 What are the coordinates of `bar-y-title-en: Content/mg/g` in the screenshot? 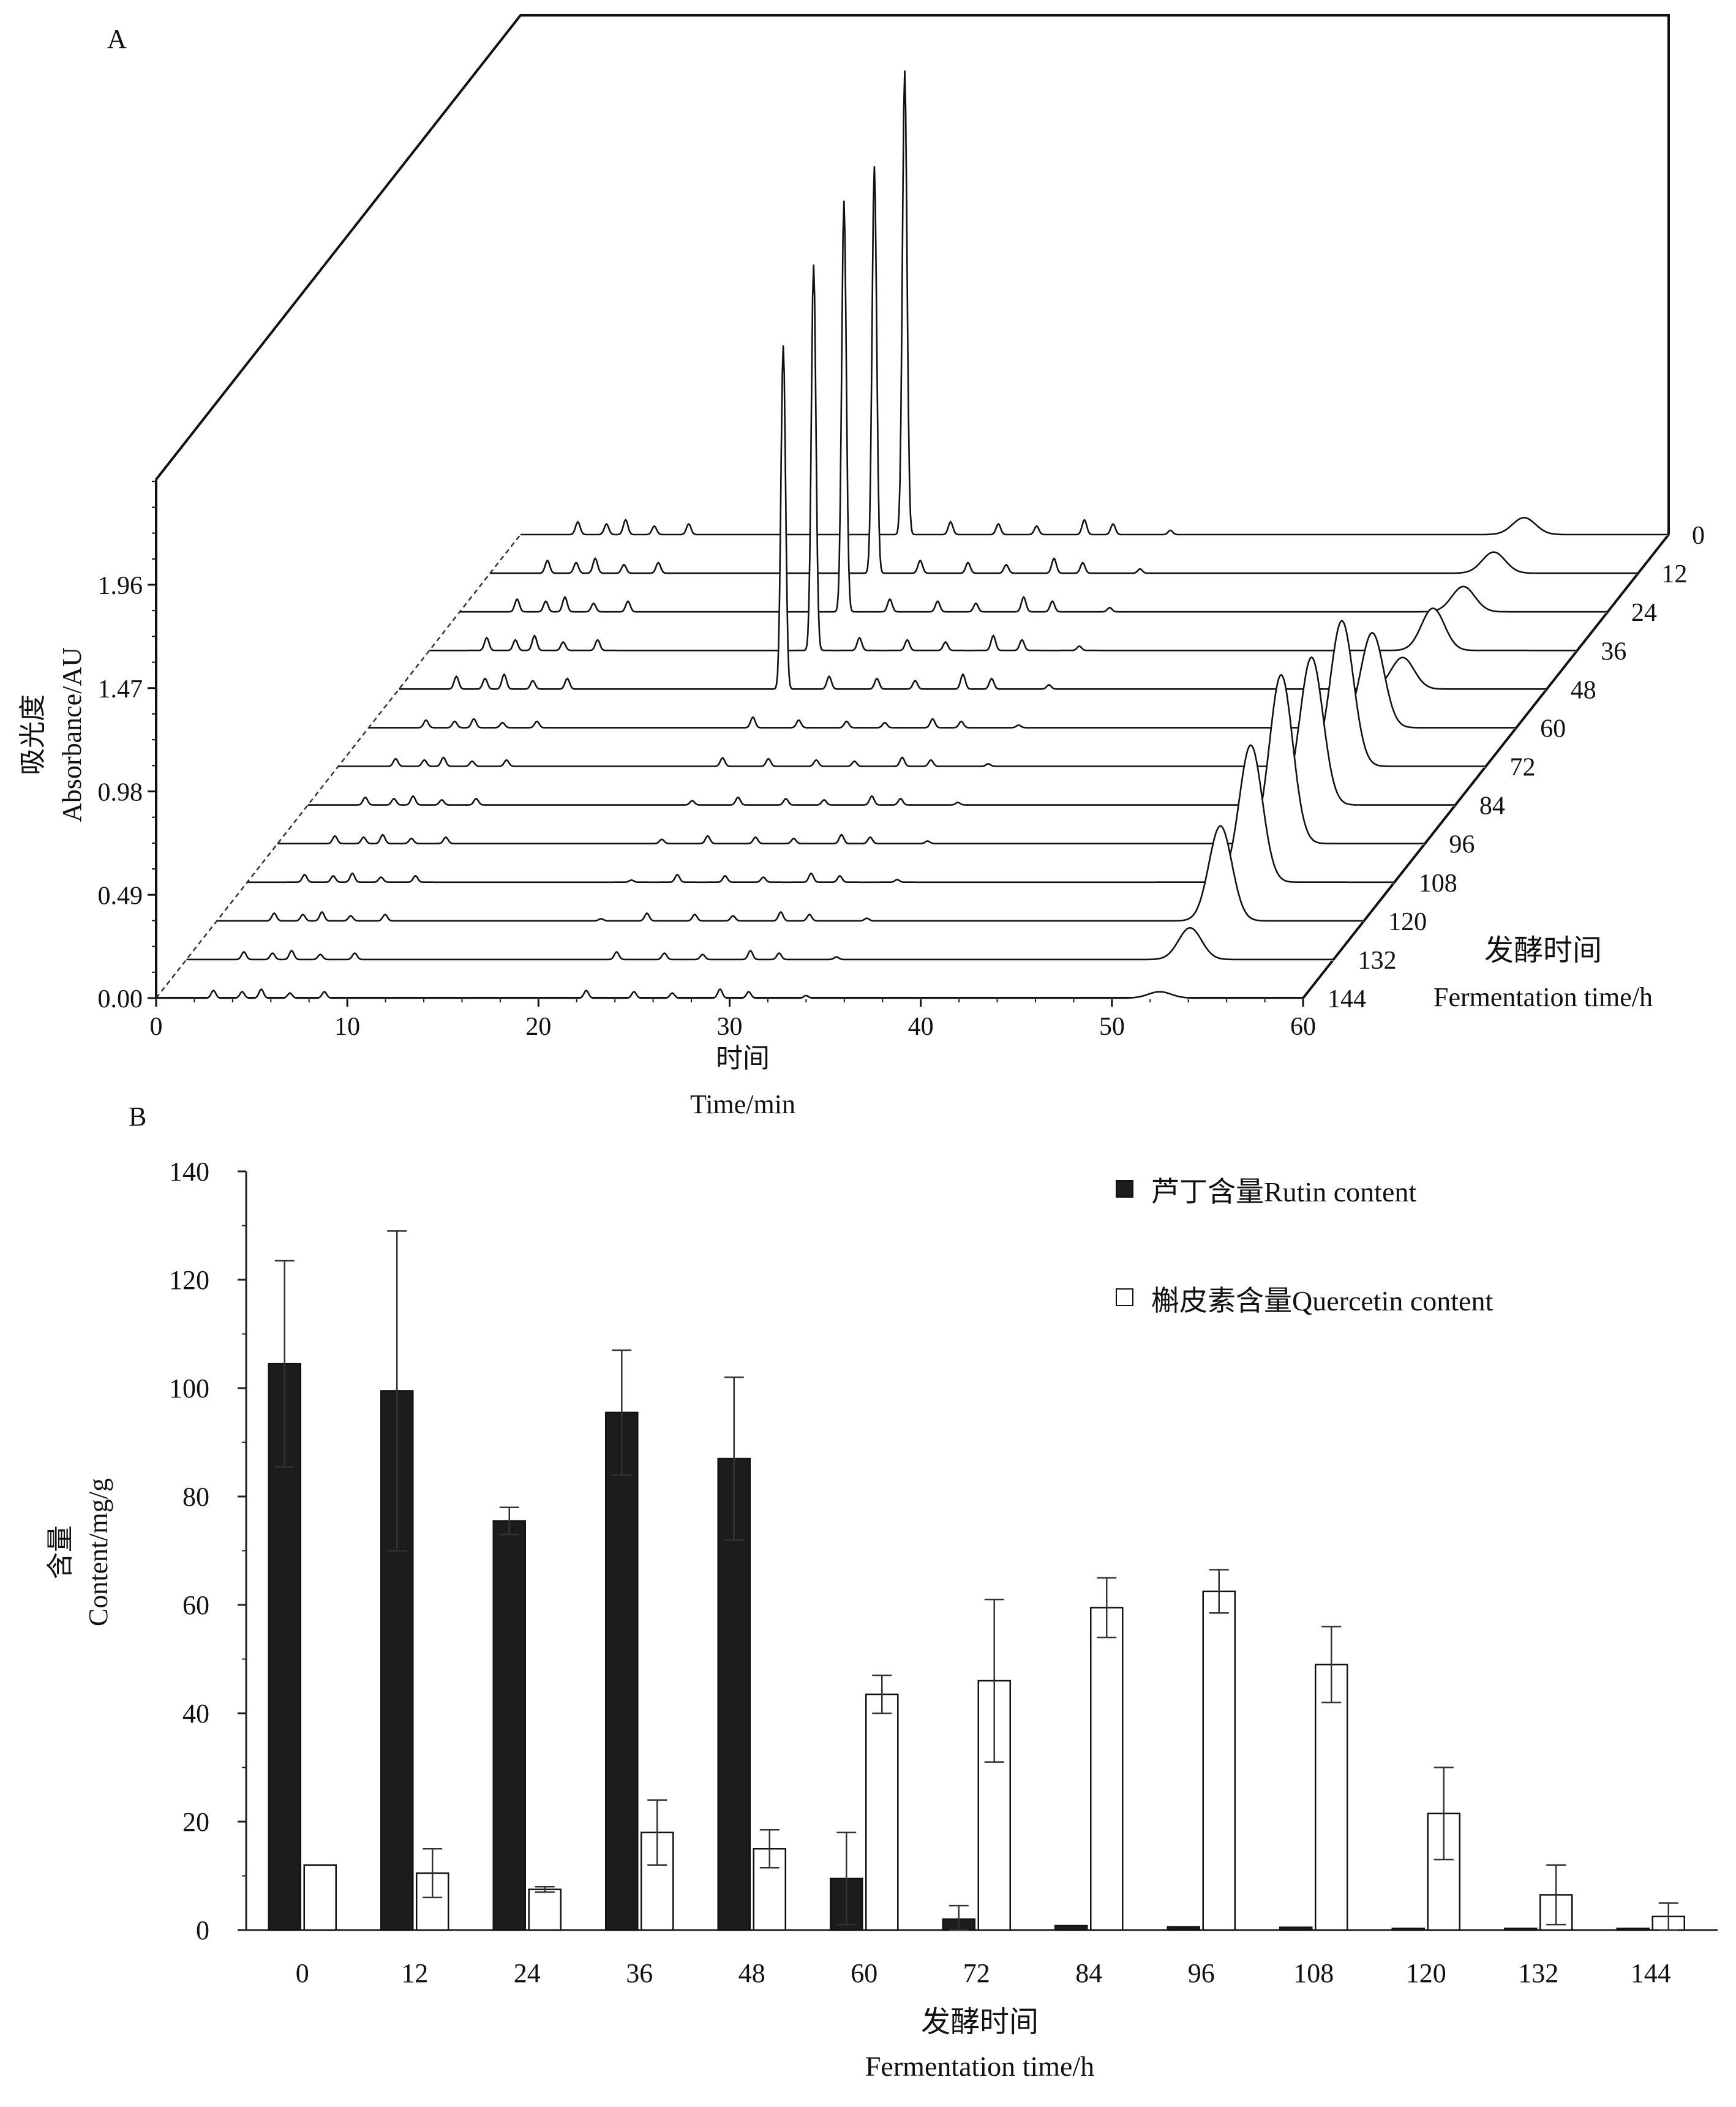 It's located at (98, 1552).